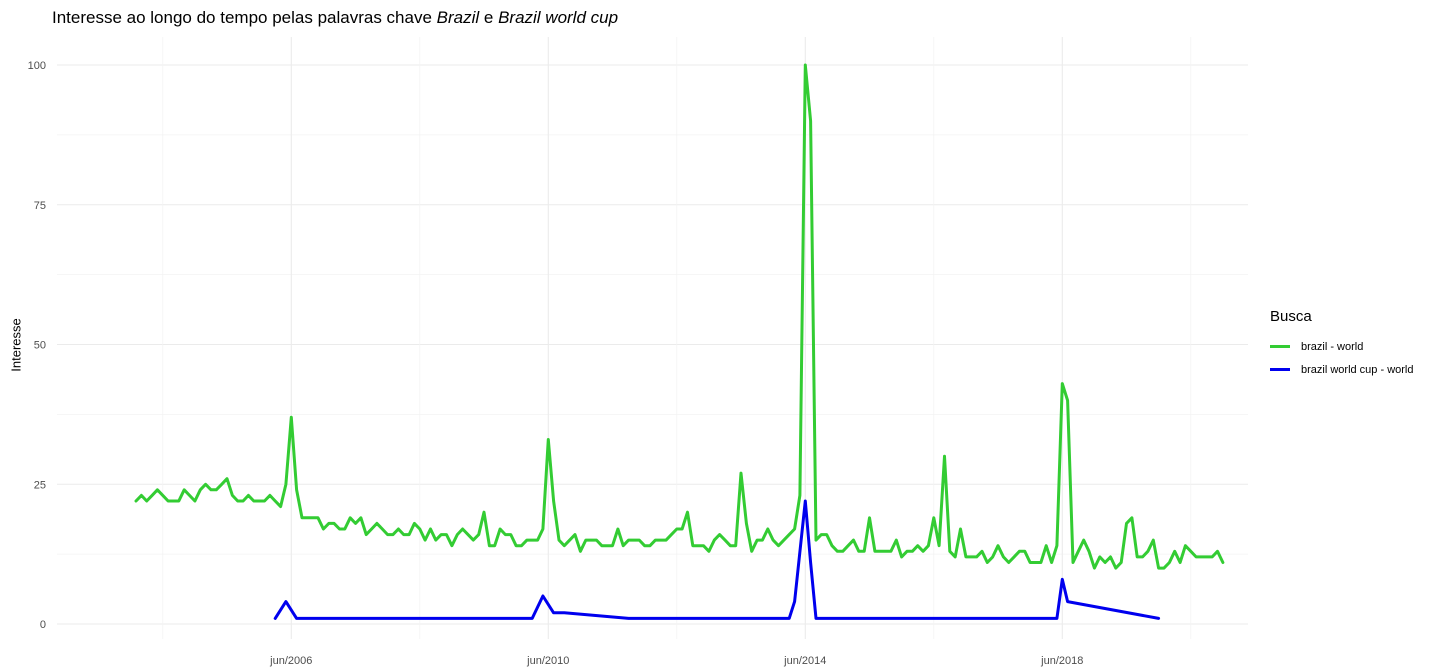 The image size is (1440, 672). What do you see at coordinates (40, 485) in the screenshot?
I see `y-tick-label: 25` at bounding box center [40, 485].